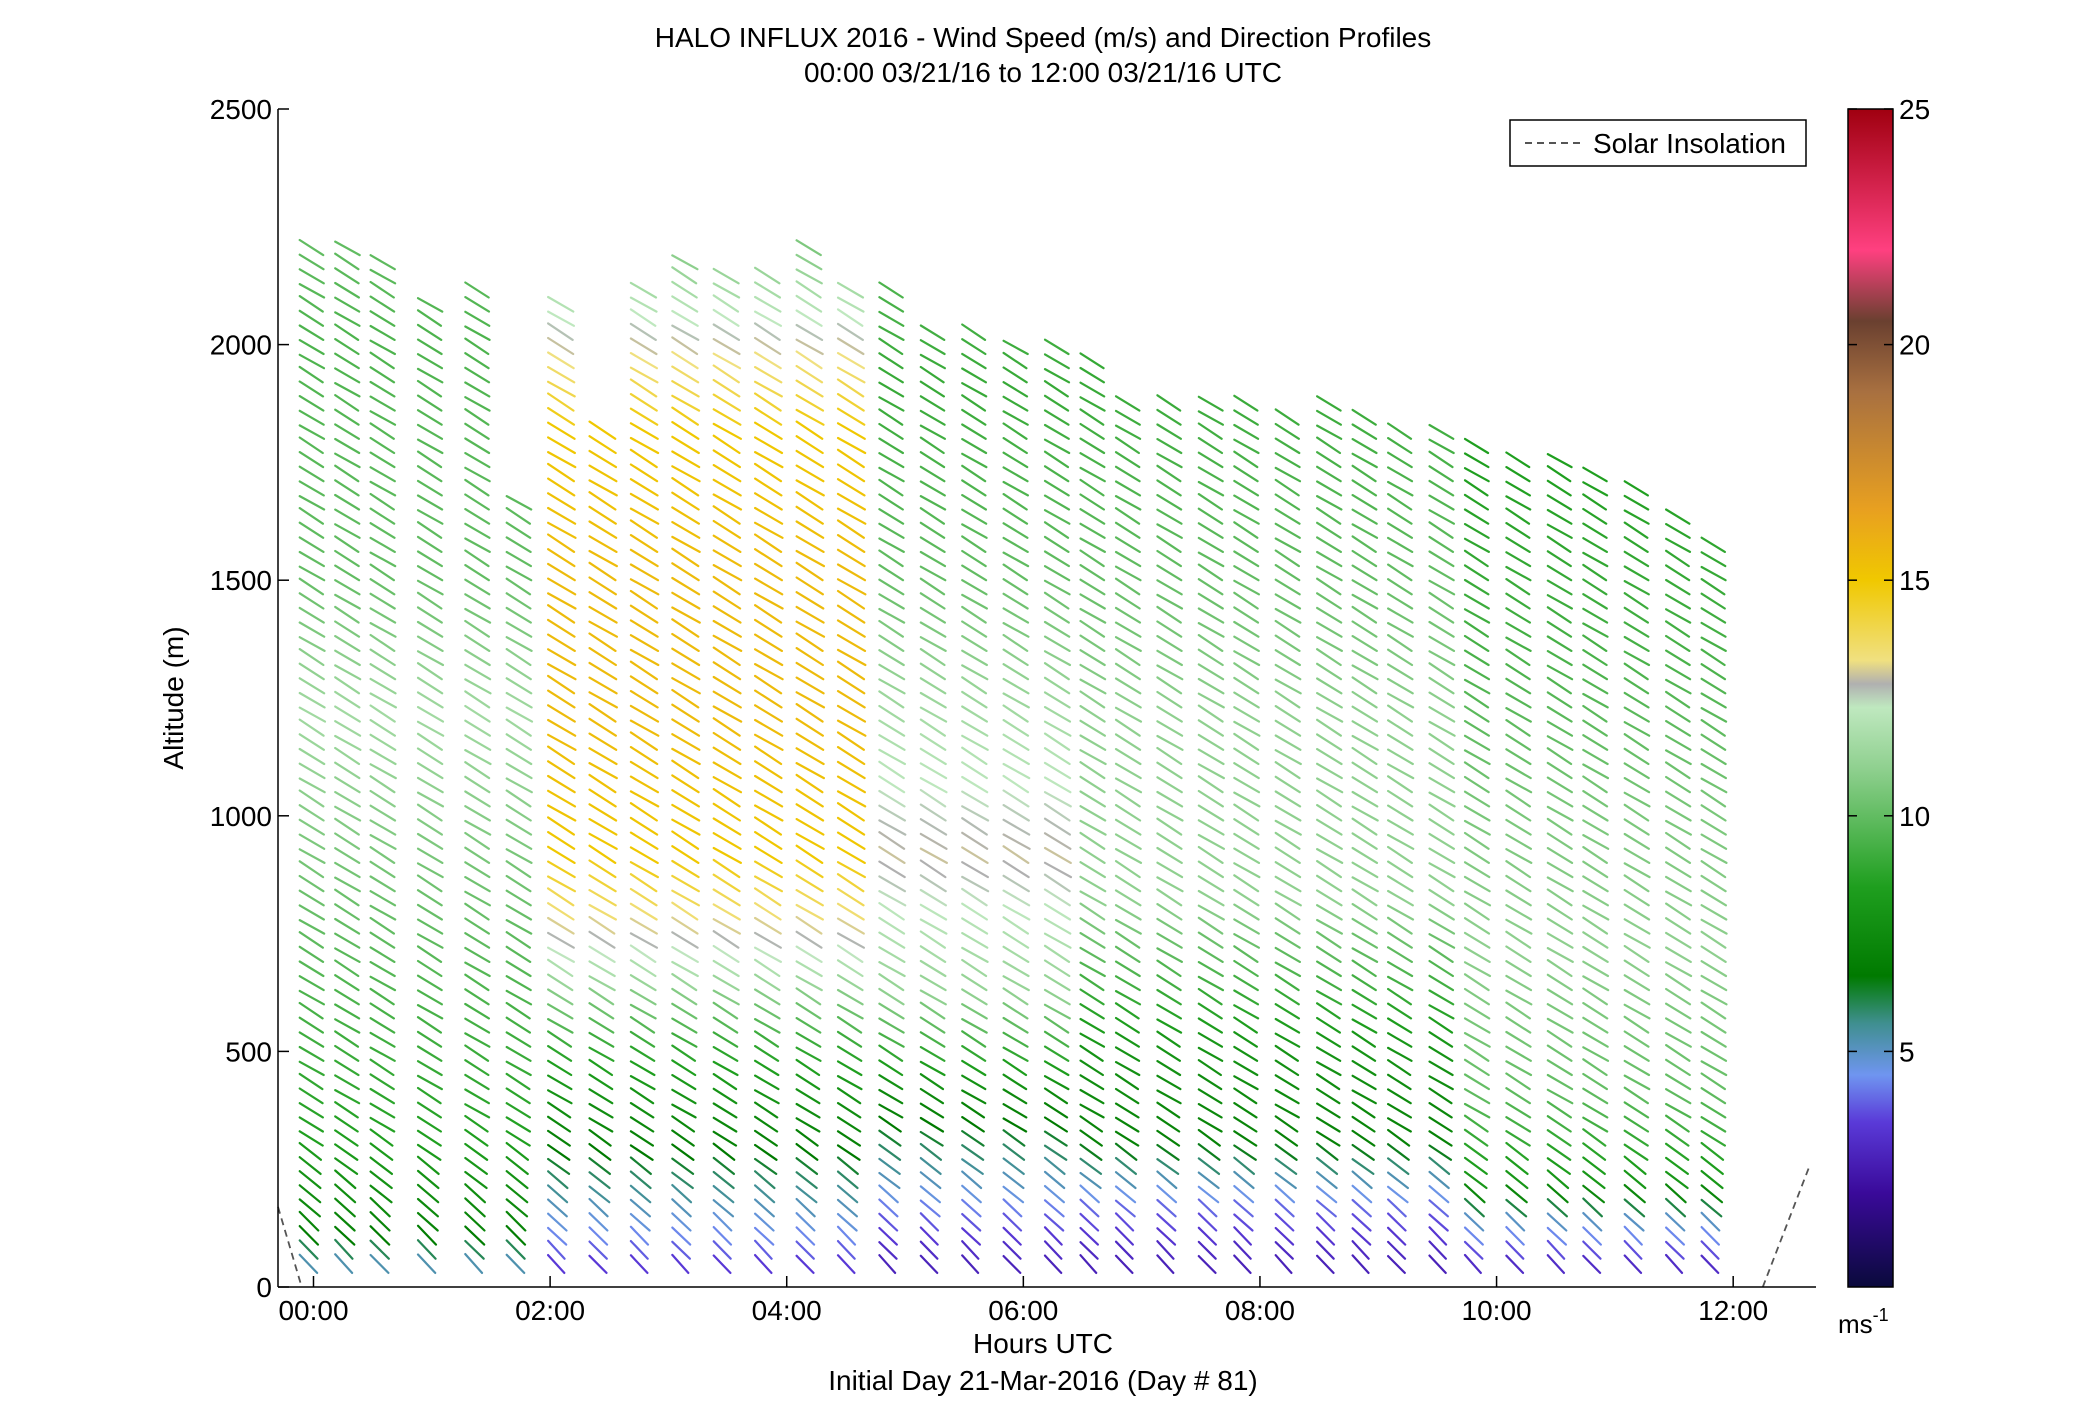  What do you see at coordinates (241, 816) in the screenshot?
I see `y-tick-label: 1000` at bounding box center [241, 816].